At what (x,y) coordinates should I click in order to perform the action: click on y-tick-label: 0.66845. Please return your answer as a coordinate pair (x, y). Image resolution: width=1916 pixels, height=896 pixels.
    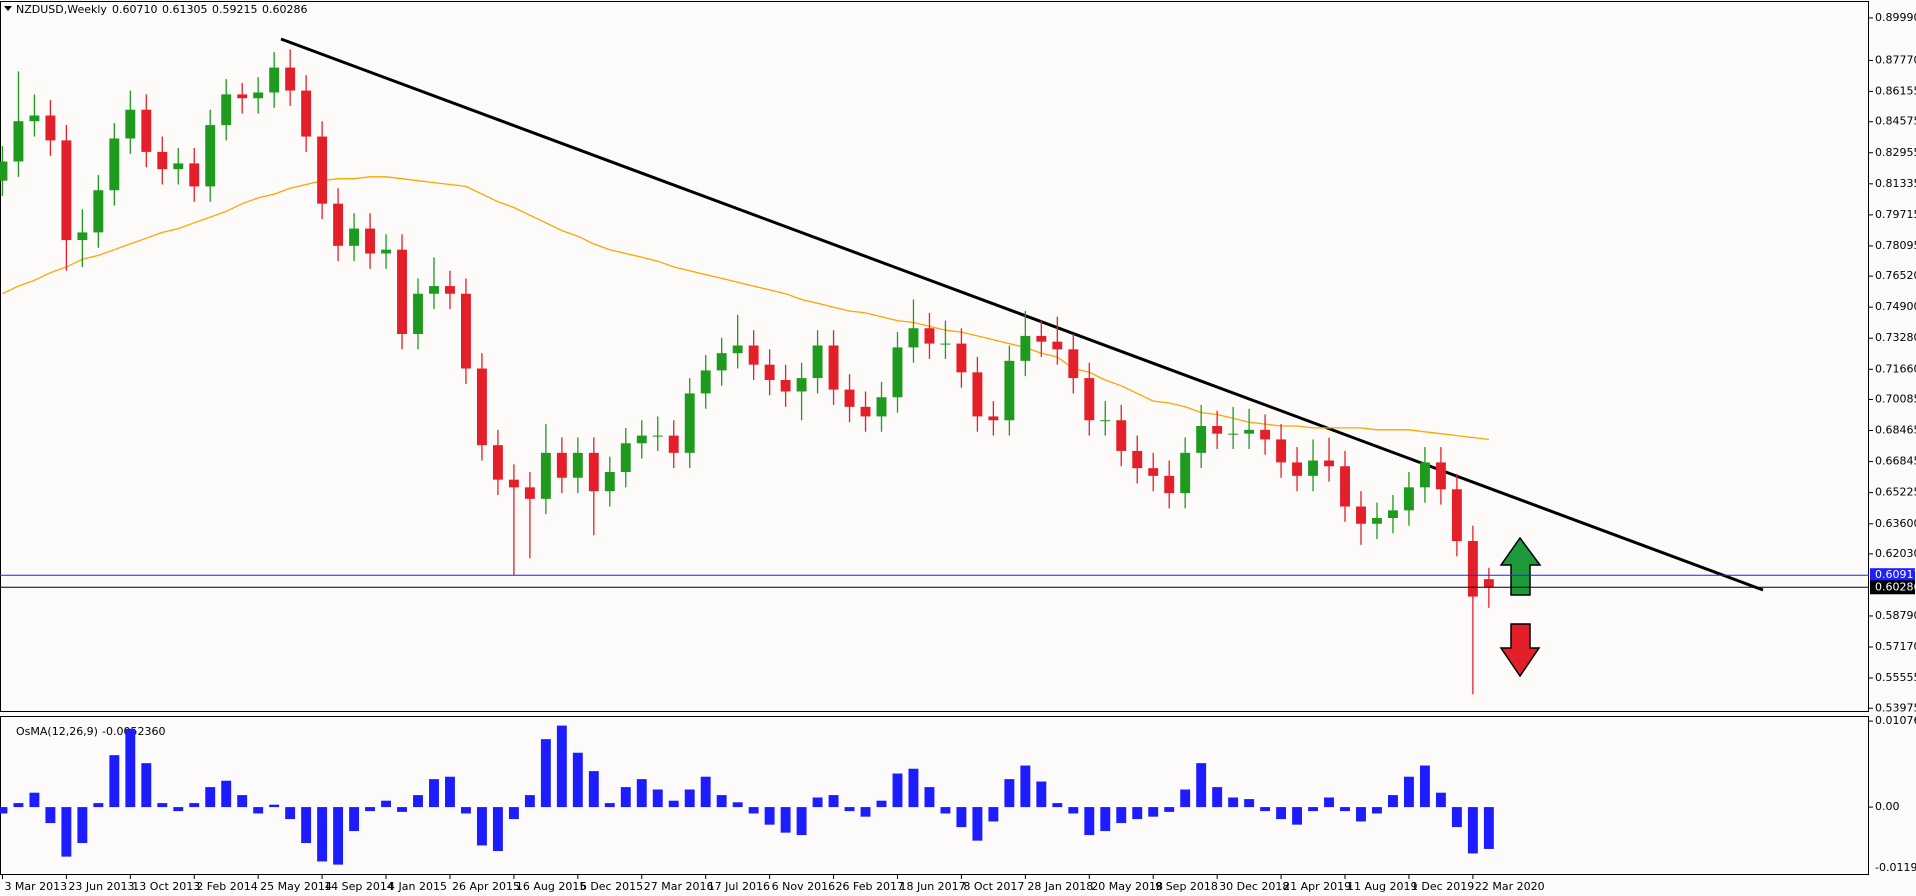
    Looking at the image, I should click on (1895, 461).